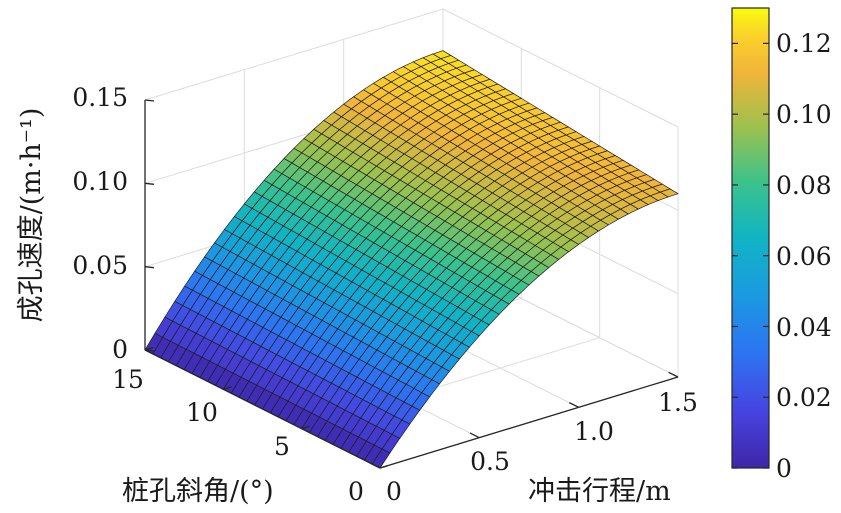 The width and height of the screenshot is (841, 513). I want to click on x-tick-label: 0.5, so click(490, 461).